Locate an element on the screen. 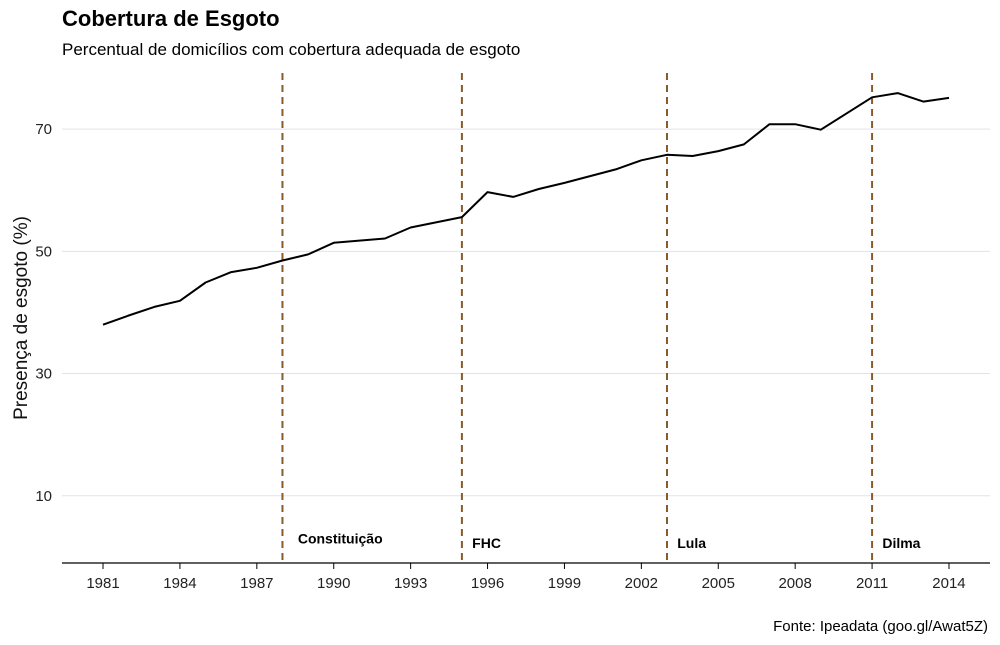 The width and height of the screenshot is (1000, 645). event-label: Dilma is located at coordinates (901, 543).